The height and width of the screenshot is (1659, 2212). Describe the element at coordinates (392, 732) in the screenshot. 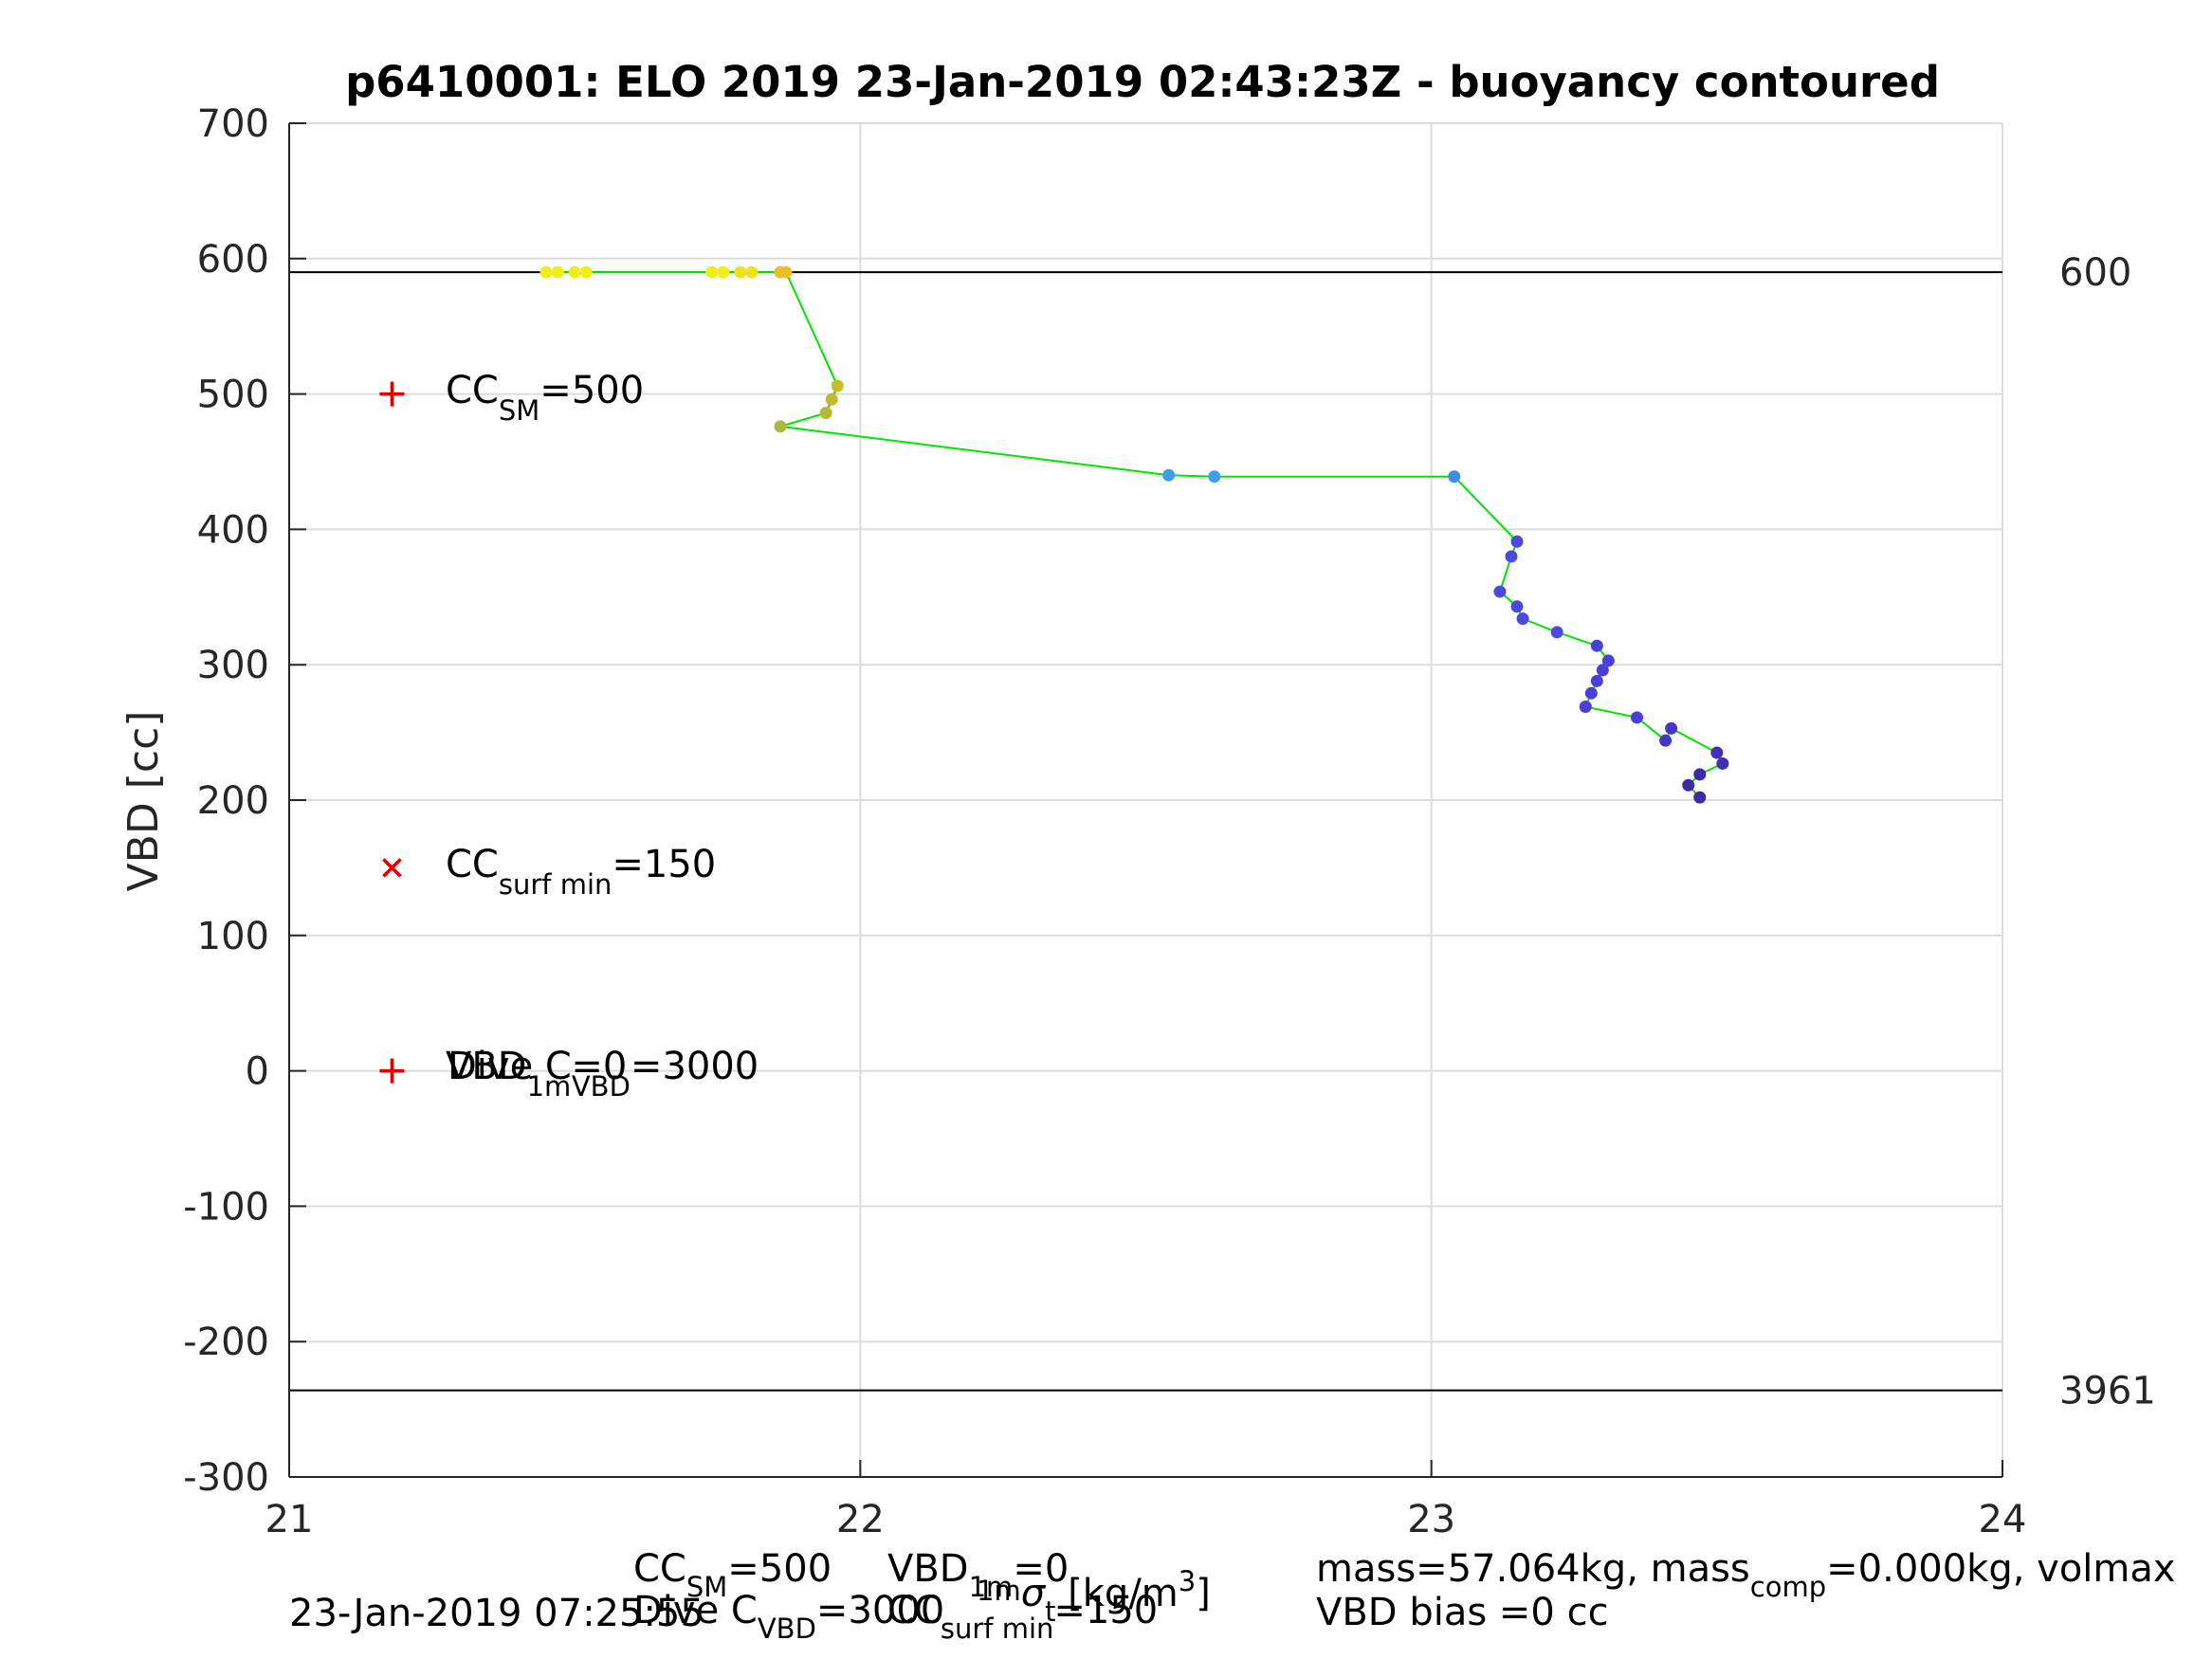

I see `annotation-markers` at that location.